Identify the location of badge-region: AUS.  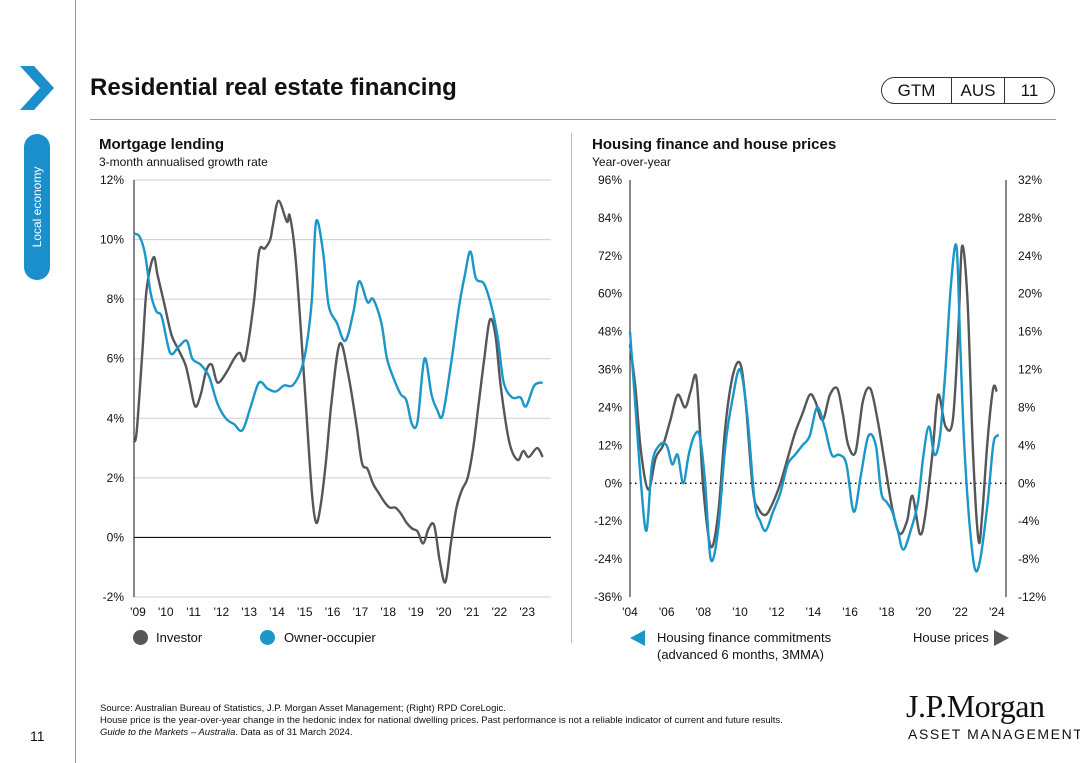
(978, 90).